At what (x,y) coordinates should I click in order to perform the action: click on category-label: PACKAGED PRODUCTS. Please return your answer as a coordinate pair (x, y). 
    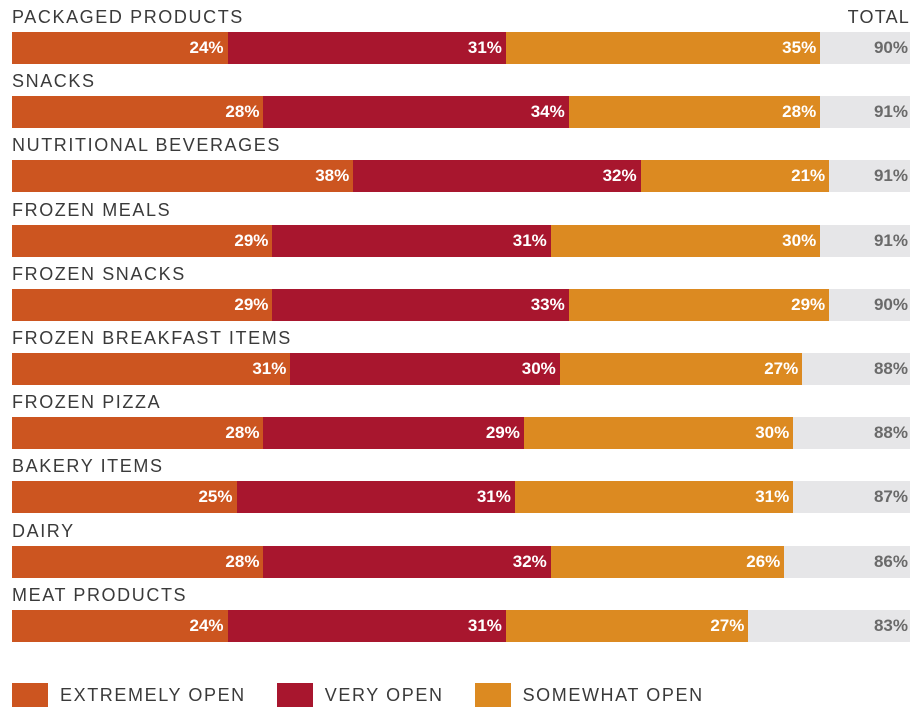
    Looking at the image, I should click on (128, 17).